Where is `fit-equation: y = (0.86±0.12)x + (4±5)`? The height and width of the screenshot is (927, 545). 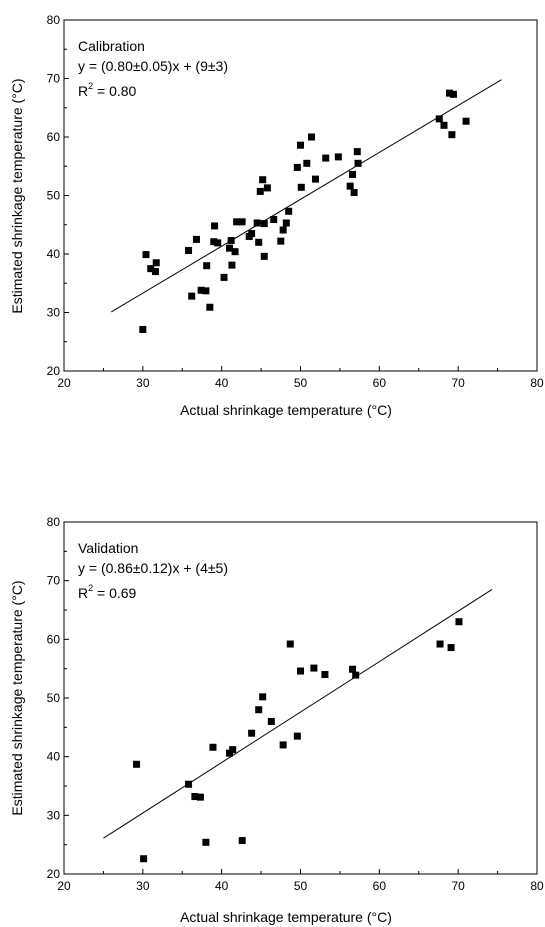
fit-equation: y = (0.86±0.12)x + (4±5) is located at coordinates (153, 568).